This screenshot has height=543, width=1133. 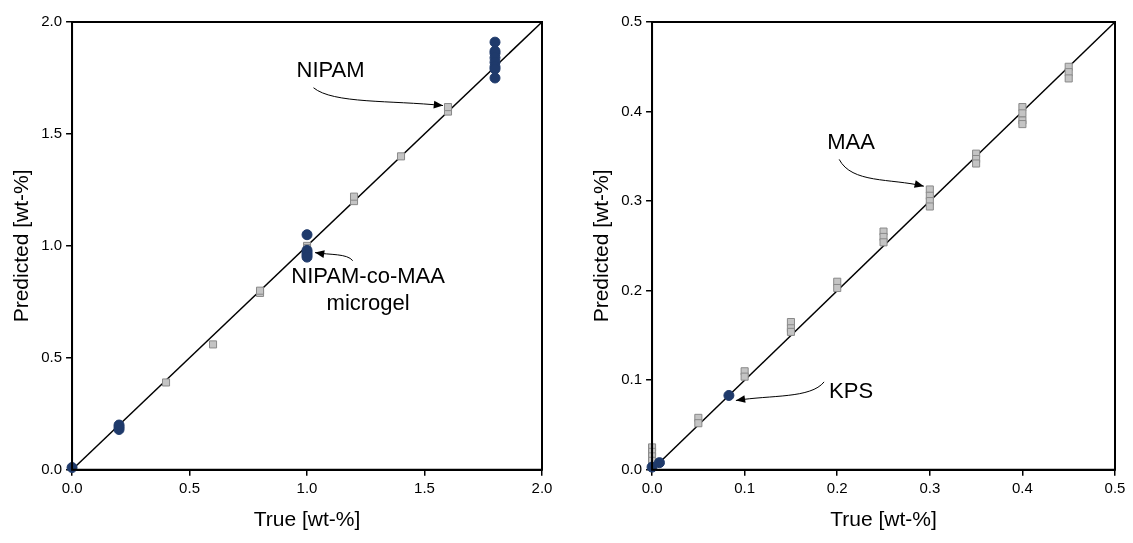 What do you see at coordinates (632, 379) in the screenshot?
I see `y-tick-label: 0.1` at bounding box center [632, 379].